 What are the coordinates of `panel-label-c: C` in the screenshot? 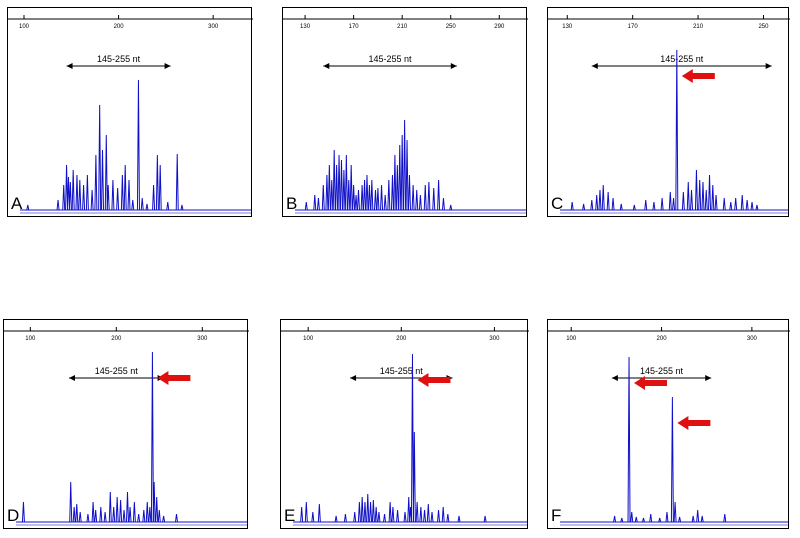 It's located at (557, 203).